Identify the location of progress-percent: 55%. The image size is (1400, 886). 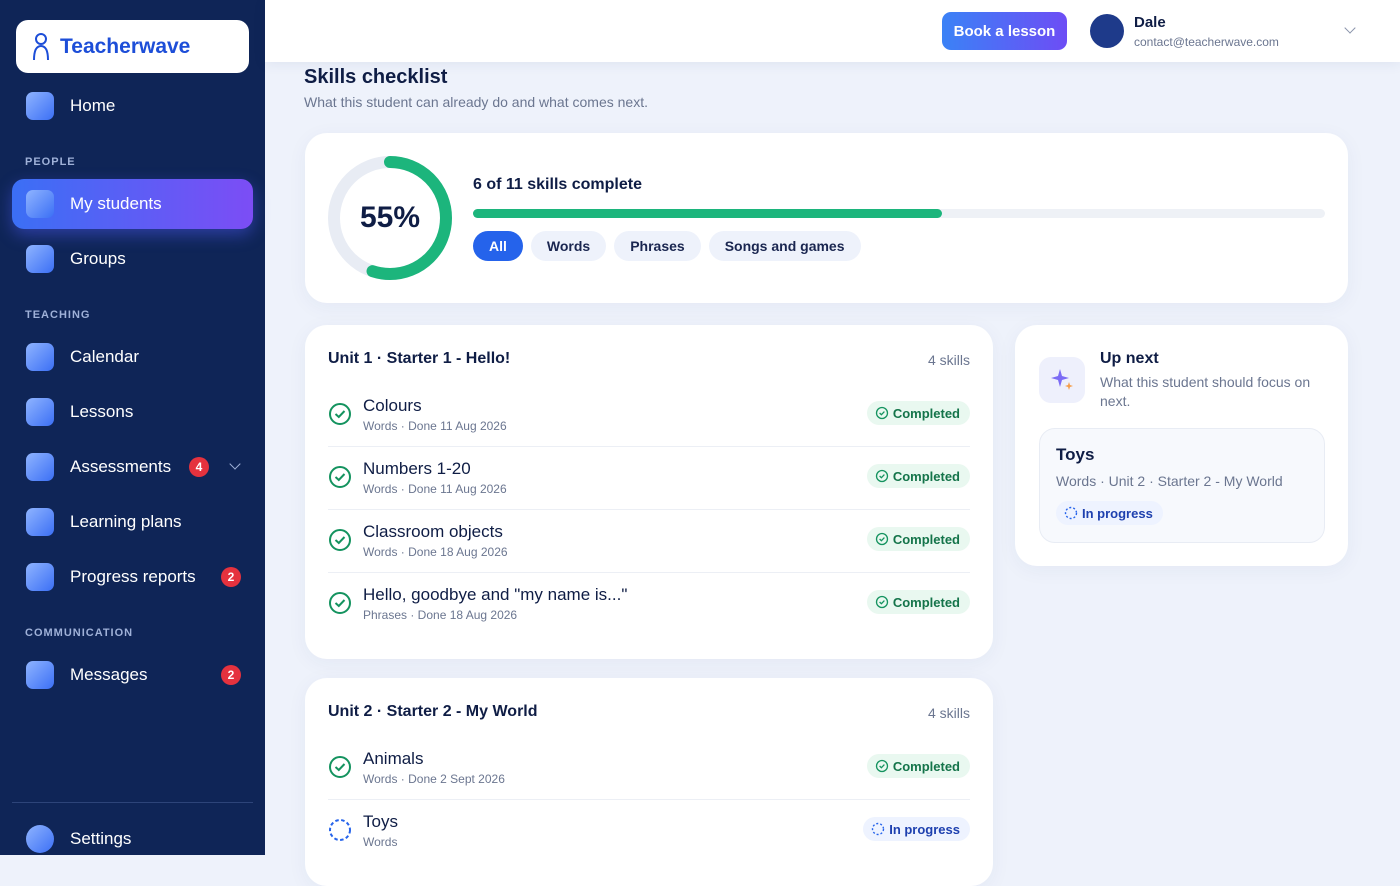
(390, 217).